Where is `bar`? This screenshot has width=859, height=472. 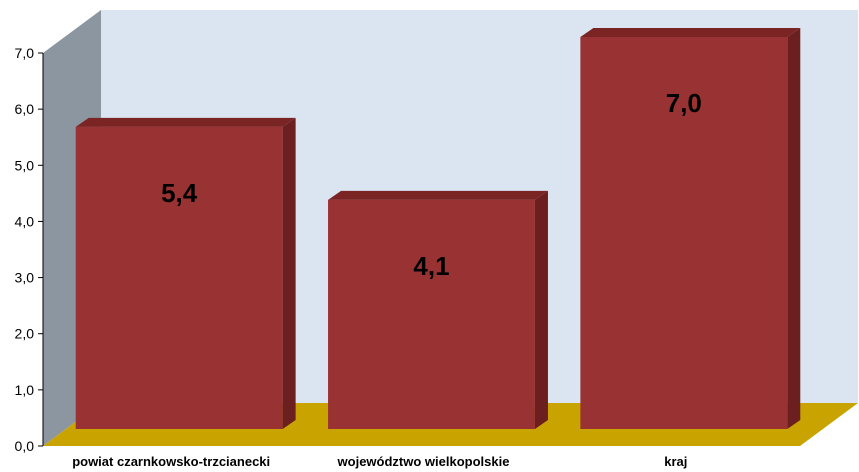
bar is located at coordinates (438, 309).